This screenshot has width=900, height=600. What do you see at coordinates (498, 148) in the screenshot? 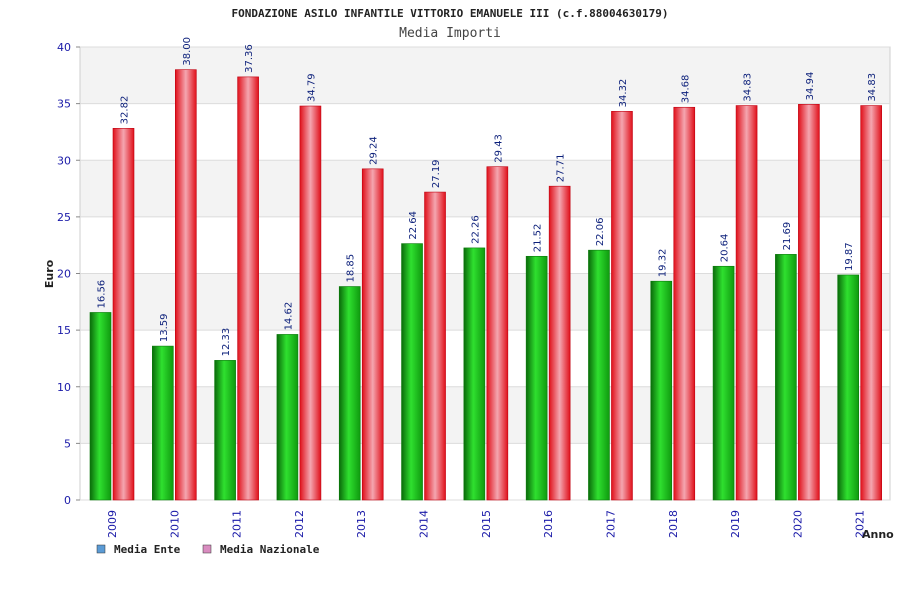
I see `data-label: 29.43` at bounding box center [498, 148].